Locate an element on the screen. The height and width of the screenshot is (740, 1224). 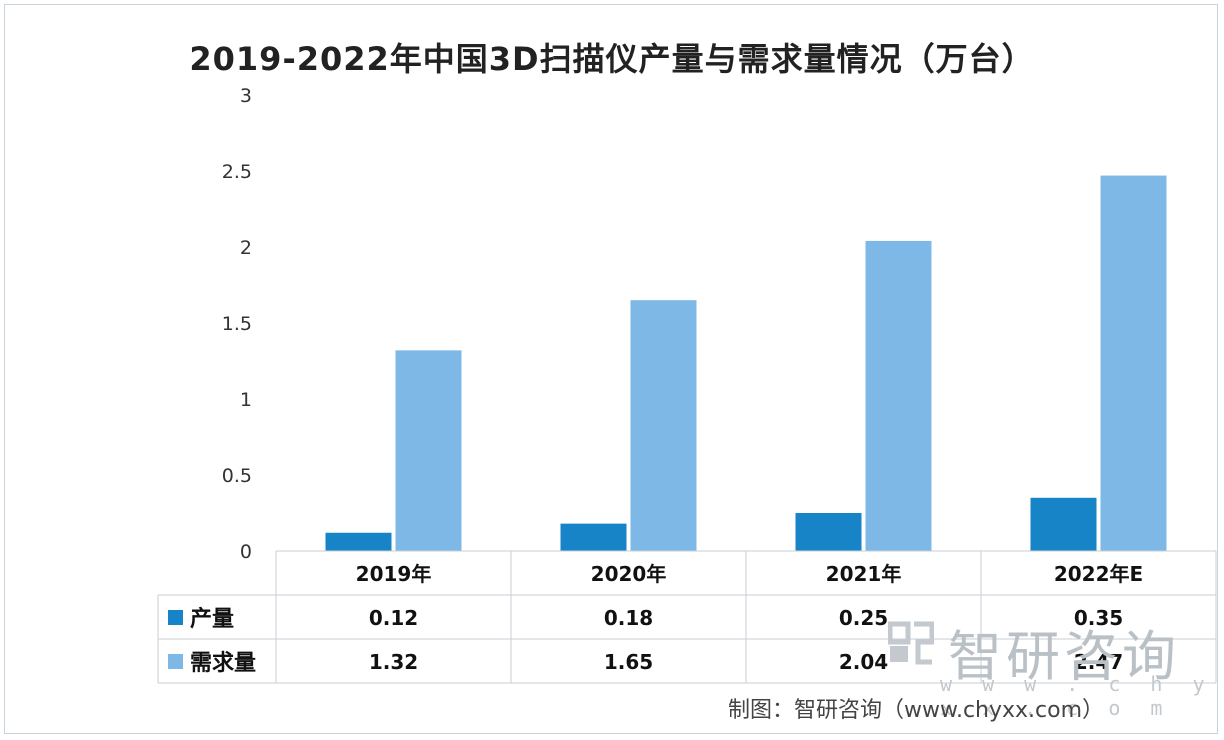
y-tick-label: 3 is located at coordinates (246, 96).